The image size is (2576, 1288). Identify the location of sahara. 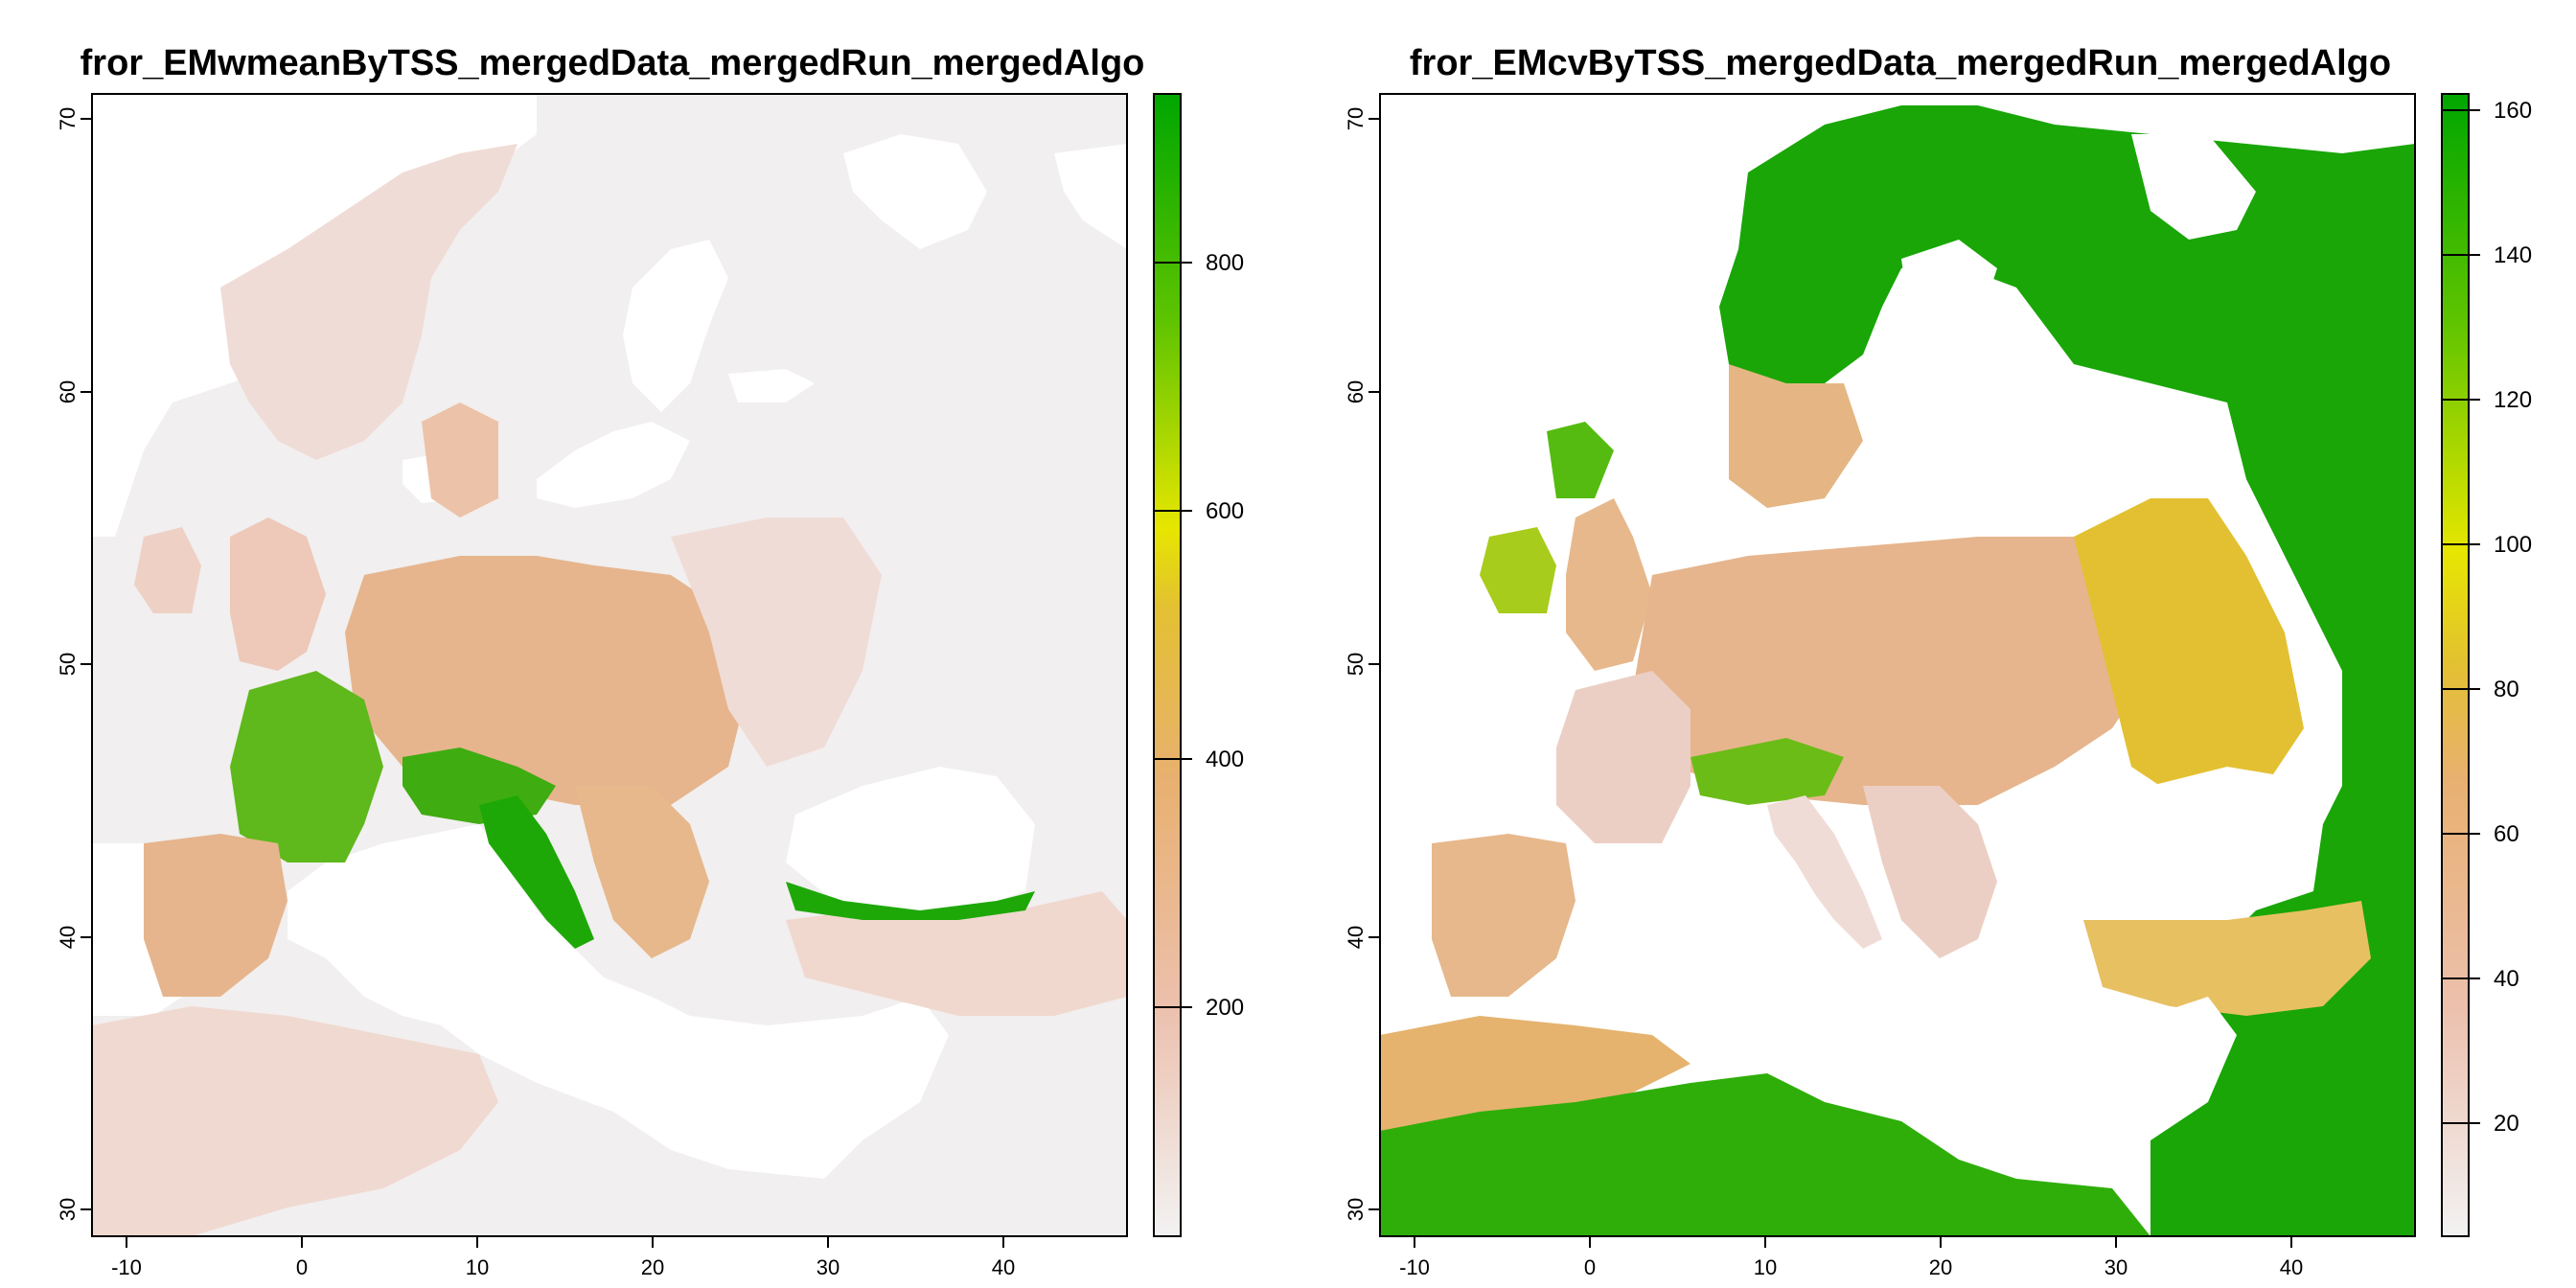
(1765, 1154).